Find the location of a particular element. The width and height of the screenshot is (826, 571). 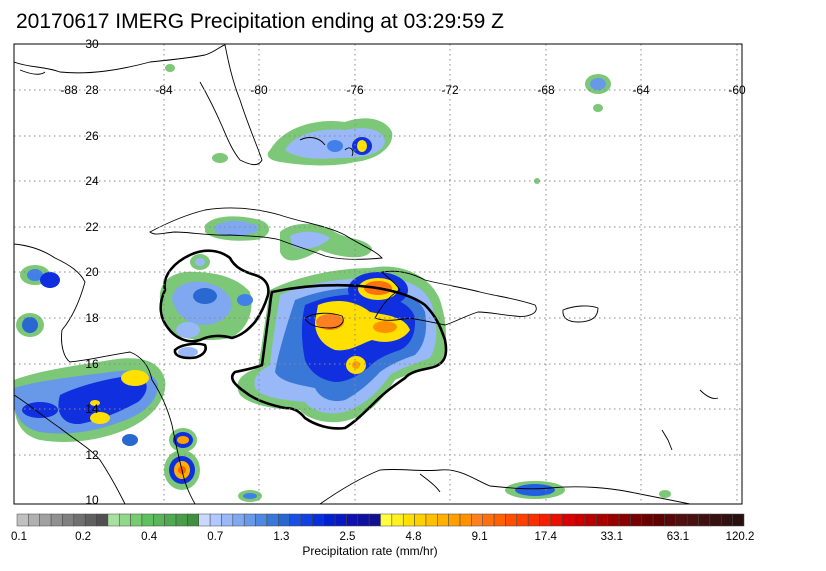

latitude-label: 22 is located at coordinates (92, 227).